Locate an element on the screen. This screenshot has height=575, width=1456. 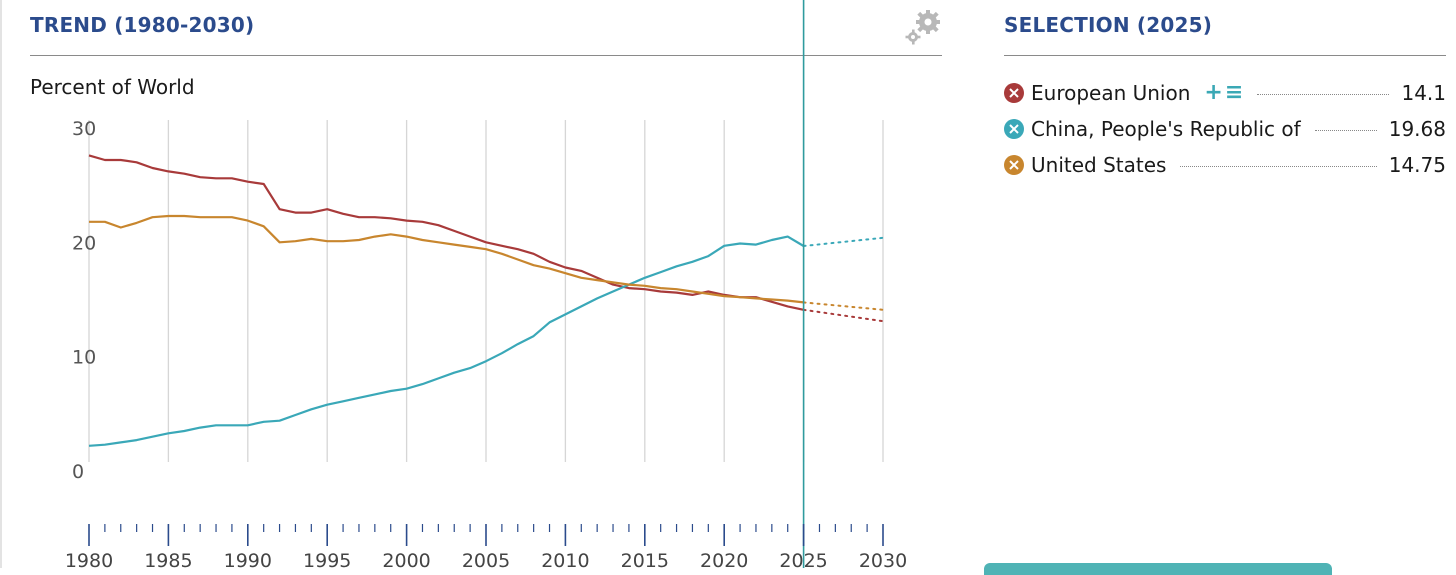
legend-item-united-states: United States 14.75 is located at coordinates (1225, 165).